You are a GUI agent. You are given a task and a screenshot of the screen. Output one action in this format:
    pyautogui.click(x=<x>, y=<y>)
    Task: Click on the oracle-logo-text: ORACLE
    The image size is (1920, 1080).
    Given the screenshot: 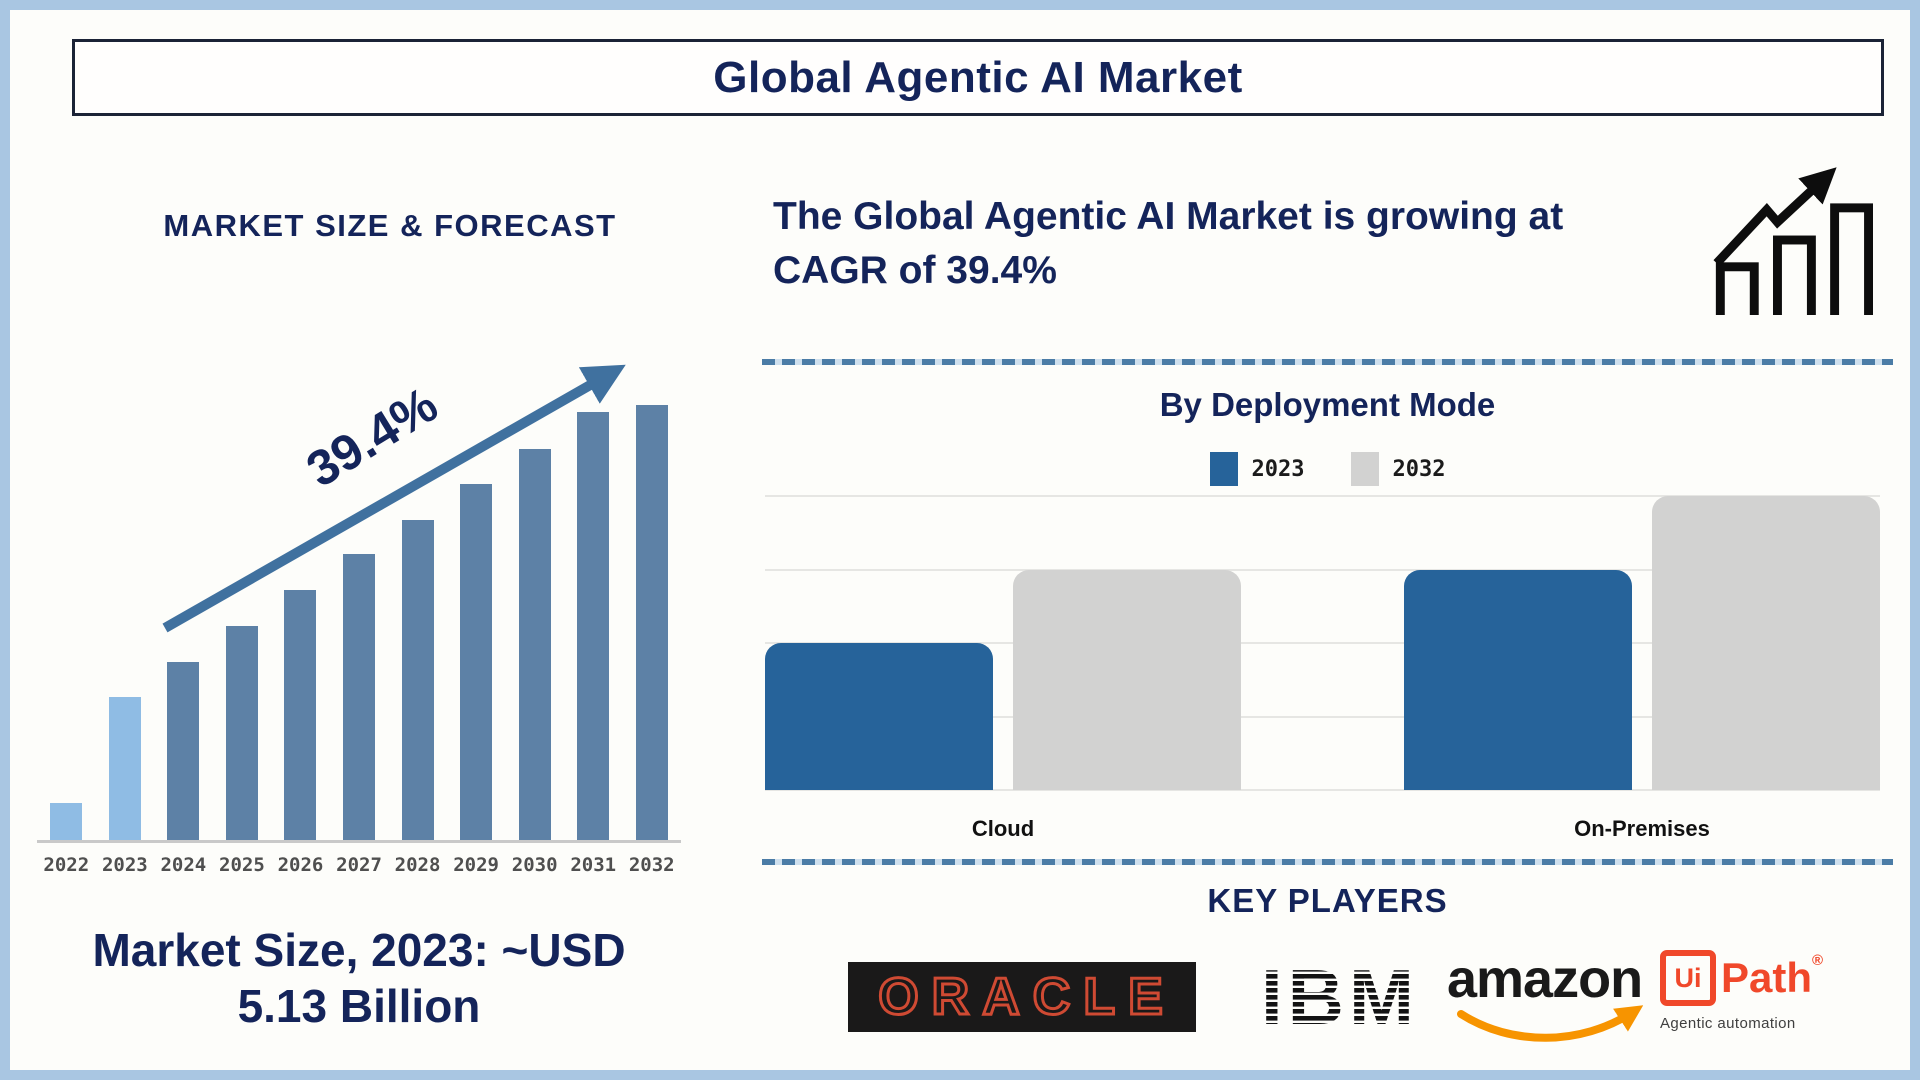 What is the action you would take?
    pyautogui.click(x=1026, y=997)
    